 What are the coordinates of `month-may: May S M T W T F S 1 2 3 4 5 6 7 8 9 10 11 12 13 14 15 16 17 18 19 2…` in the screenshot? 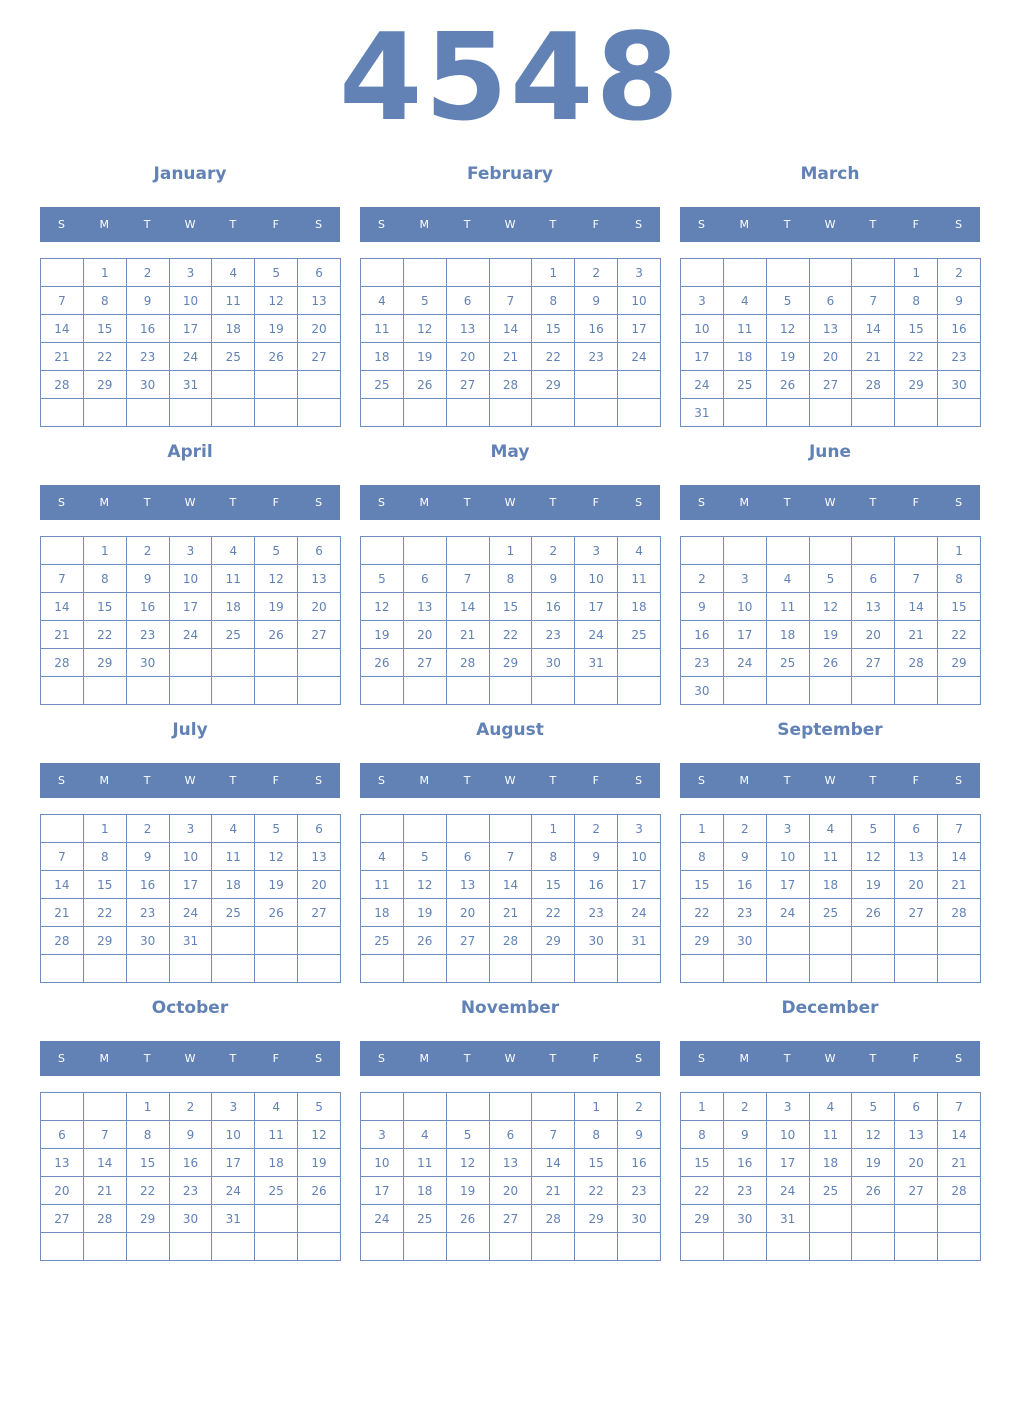 It's located at (510, 570).